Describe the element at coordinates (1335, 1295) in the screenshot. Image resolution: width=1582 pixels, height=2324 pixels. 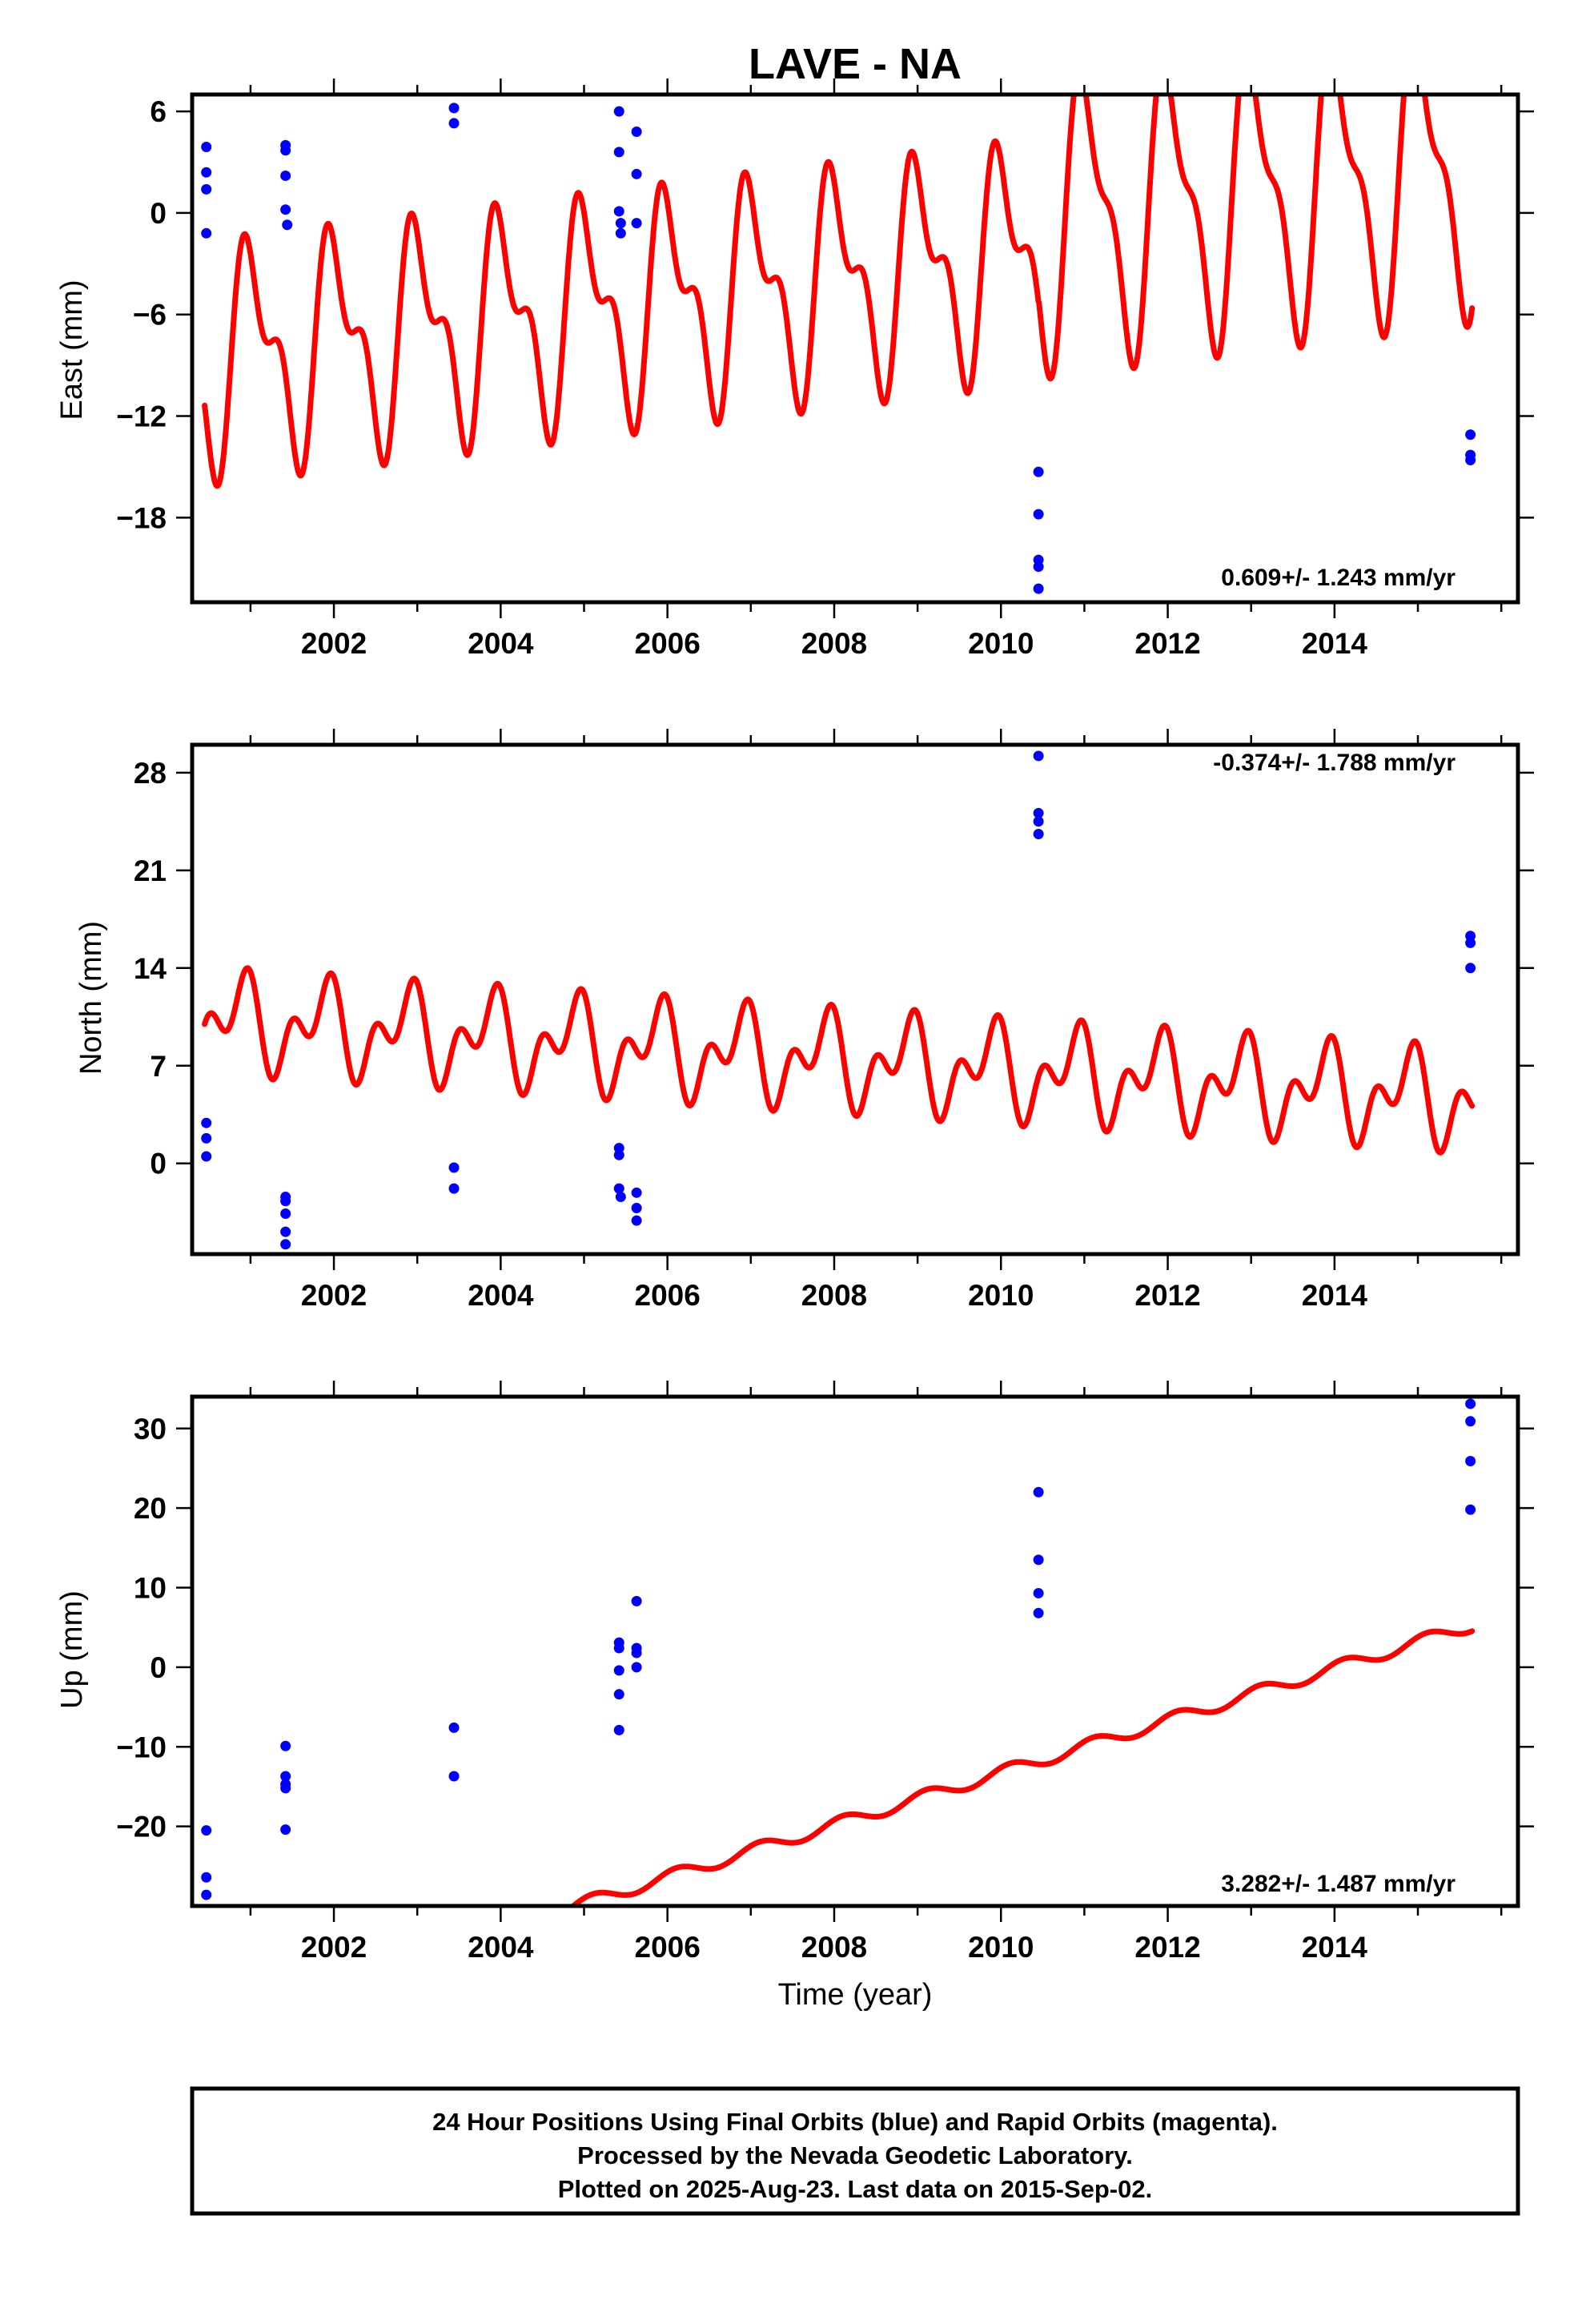
I see `north-x-tick-label: 2014` at that location.